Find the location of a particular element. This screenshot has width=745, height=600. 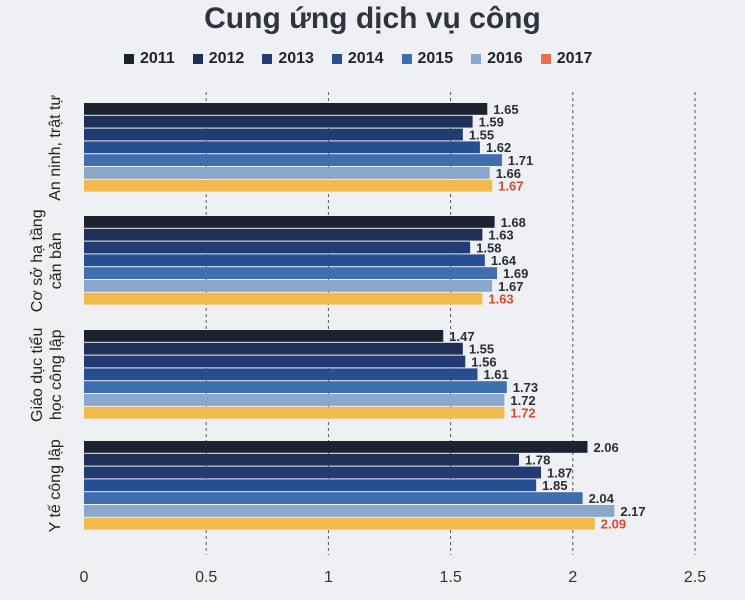

x-tick-label: 0.5 is located at coordinates (206, 577).